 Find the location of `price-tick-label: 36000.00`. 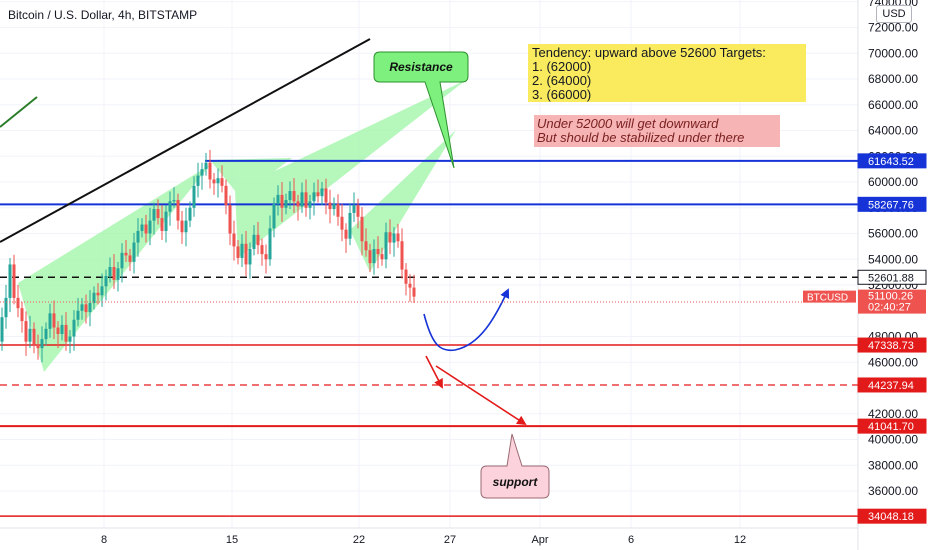

price-tick-label: 36000.00 is located at coordinates (893, 491).